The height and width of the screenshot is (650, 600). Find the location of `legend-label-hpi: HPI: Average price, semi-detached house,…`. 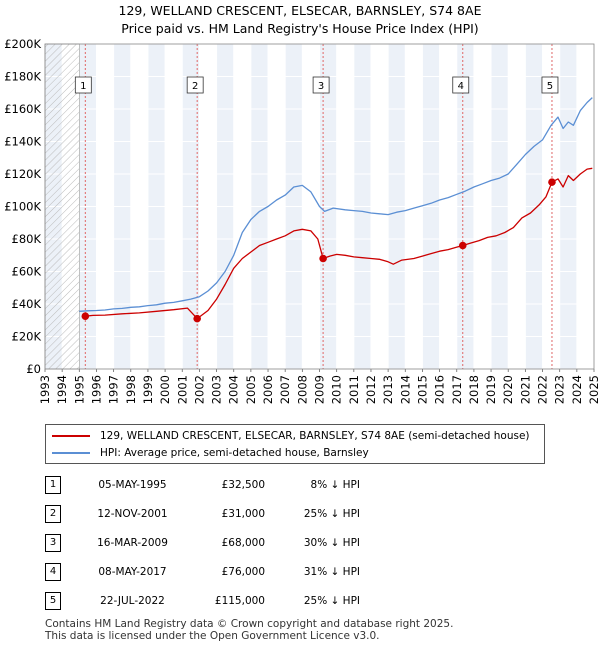

legend-label-hpi: HPI: Average price, semi-detached house,… is located at coordinates (234, 453).